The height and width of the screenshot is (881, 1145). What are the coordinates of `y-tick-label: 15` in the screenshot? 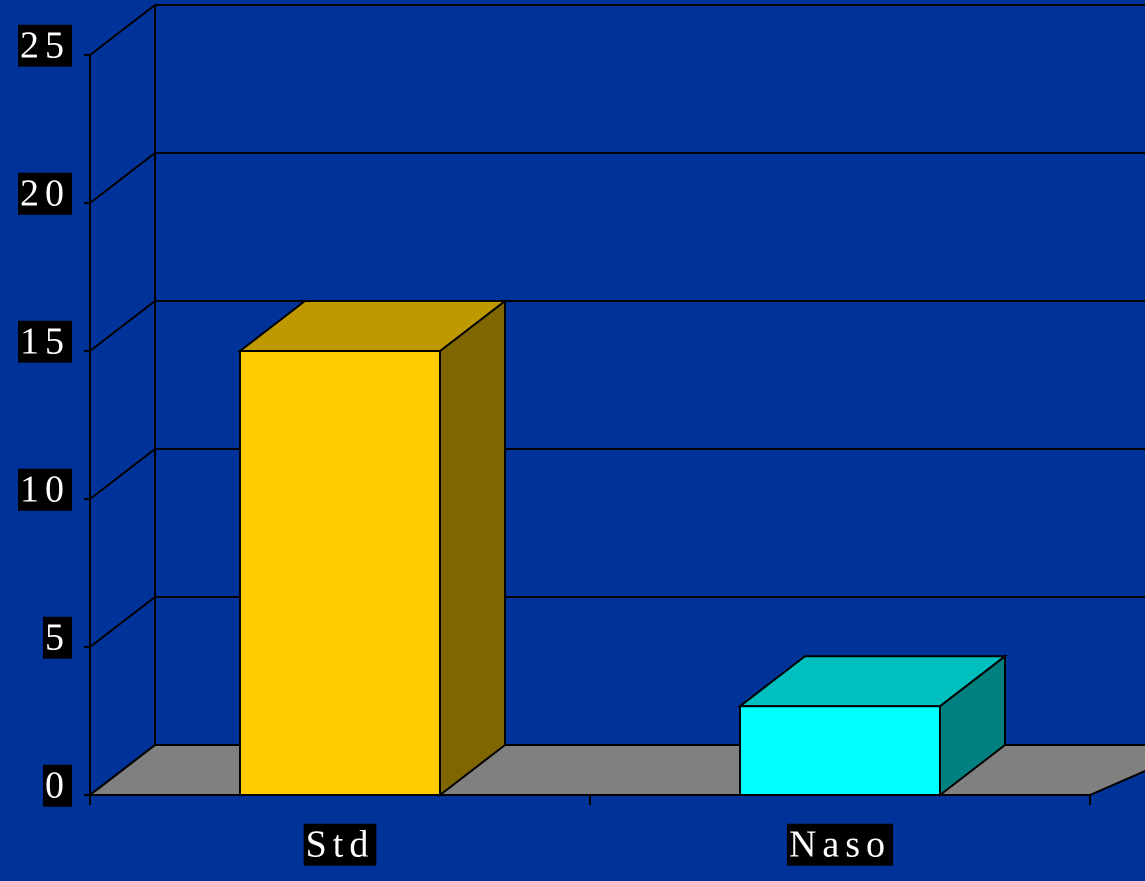 It's located at (45, 342).